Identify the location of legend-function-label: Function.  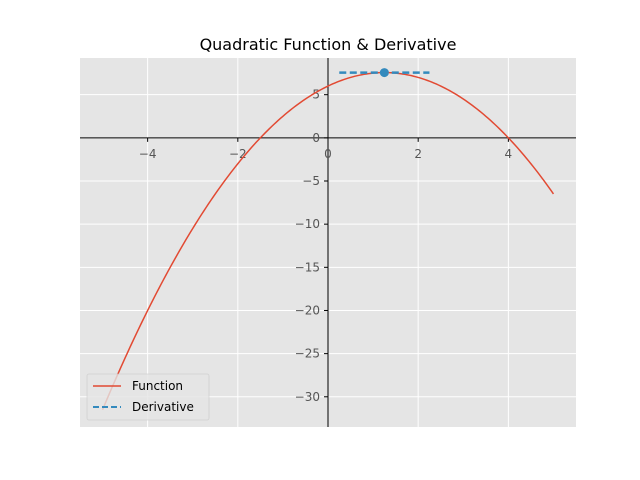
(157, 386).